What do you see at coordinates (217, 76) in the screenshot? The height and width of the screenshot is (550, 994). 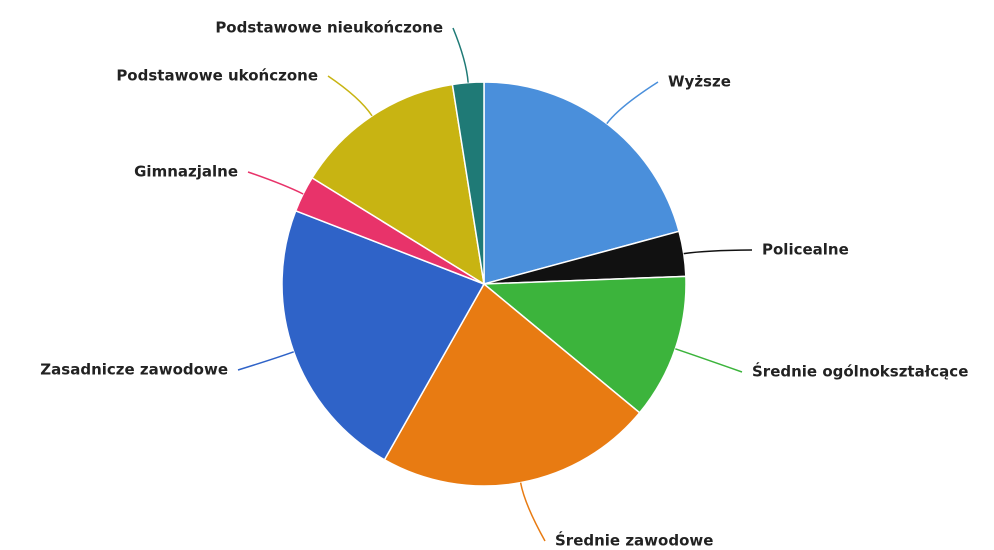 I see `slice-label: Podstawowe ukończone` at bounding box center [217, 76].